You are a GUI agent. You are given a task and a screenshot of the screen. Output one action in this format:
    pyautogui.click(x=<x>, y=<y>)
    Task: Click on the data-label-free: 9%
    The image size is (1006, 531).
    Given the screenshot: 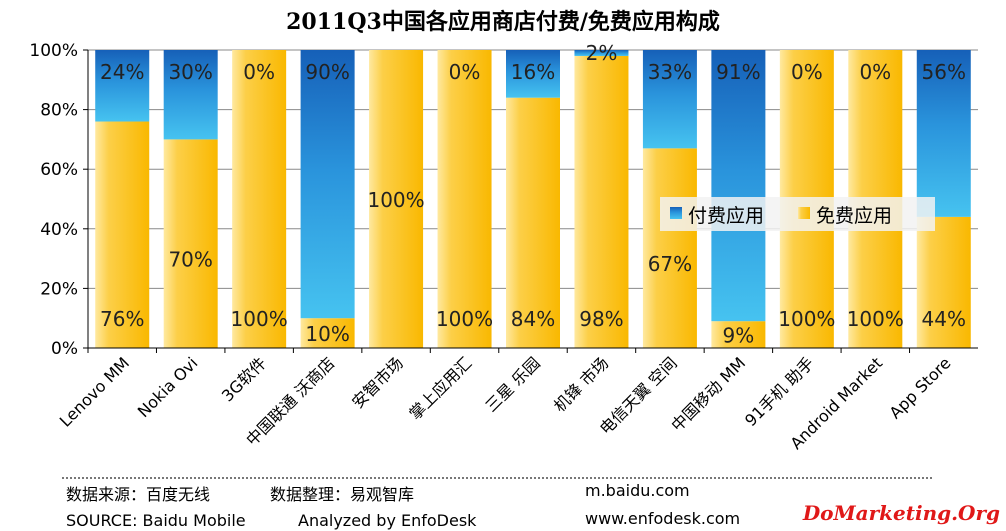 What is the action you would take?
    pyautogui.click(x=739, y=336)
    